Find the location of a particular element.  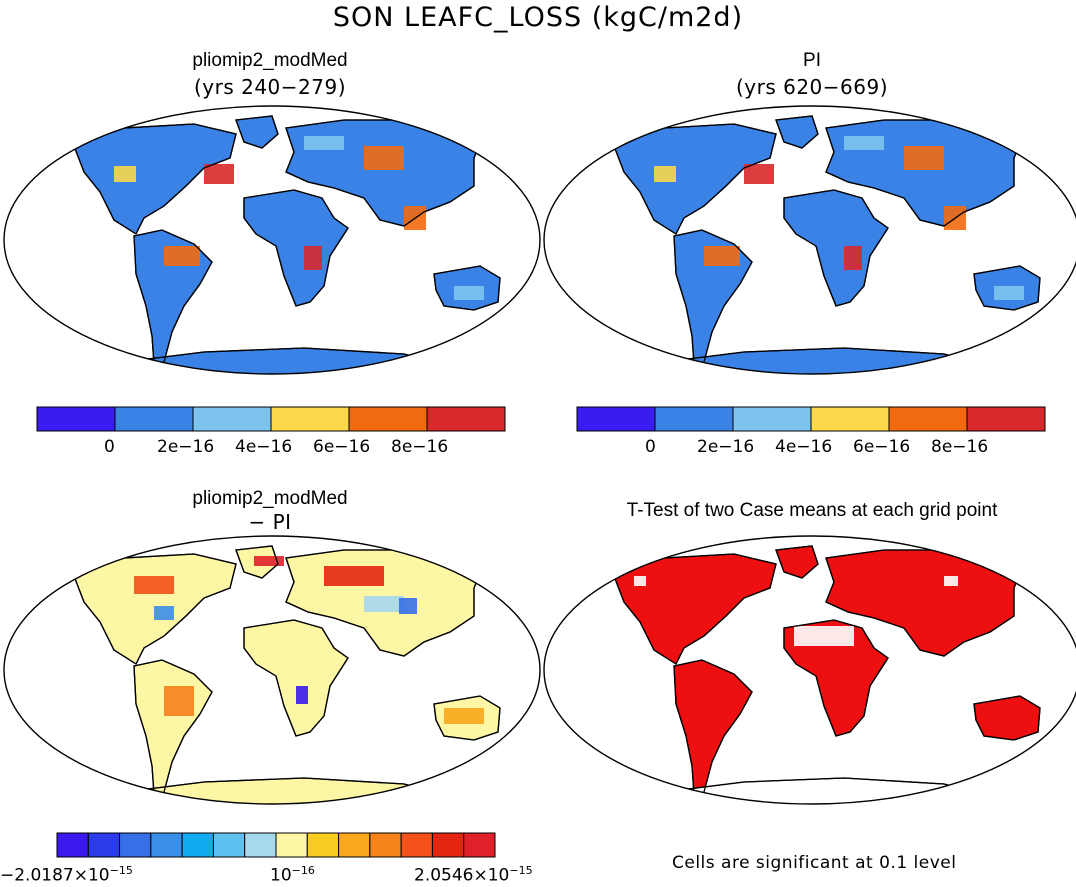

panel-subtitle-top-left: (yrs 240−279) is located at coordinates (270, 87).